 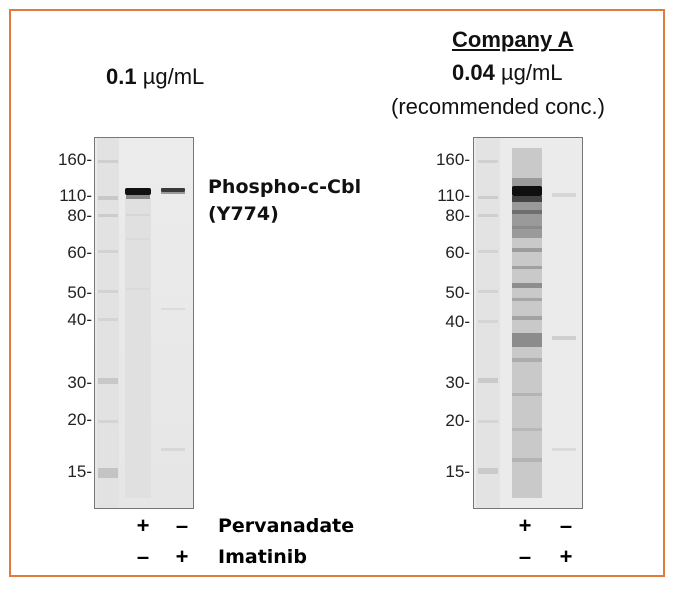 I want to click on right-lane2-pervanadate-sign: –, so click(x=566, y=525).